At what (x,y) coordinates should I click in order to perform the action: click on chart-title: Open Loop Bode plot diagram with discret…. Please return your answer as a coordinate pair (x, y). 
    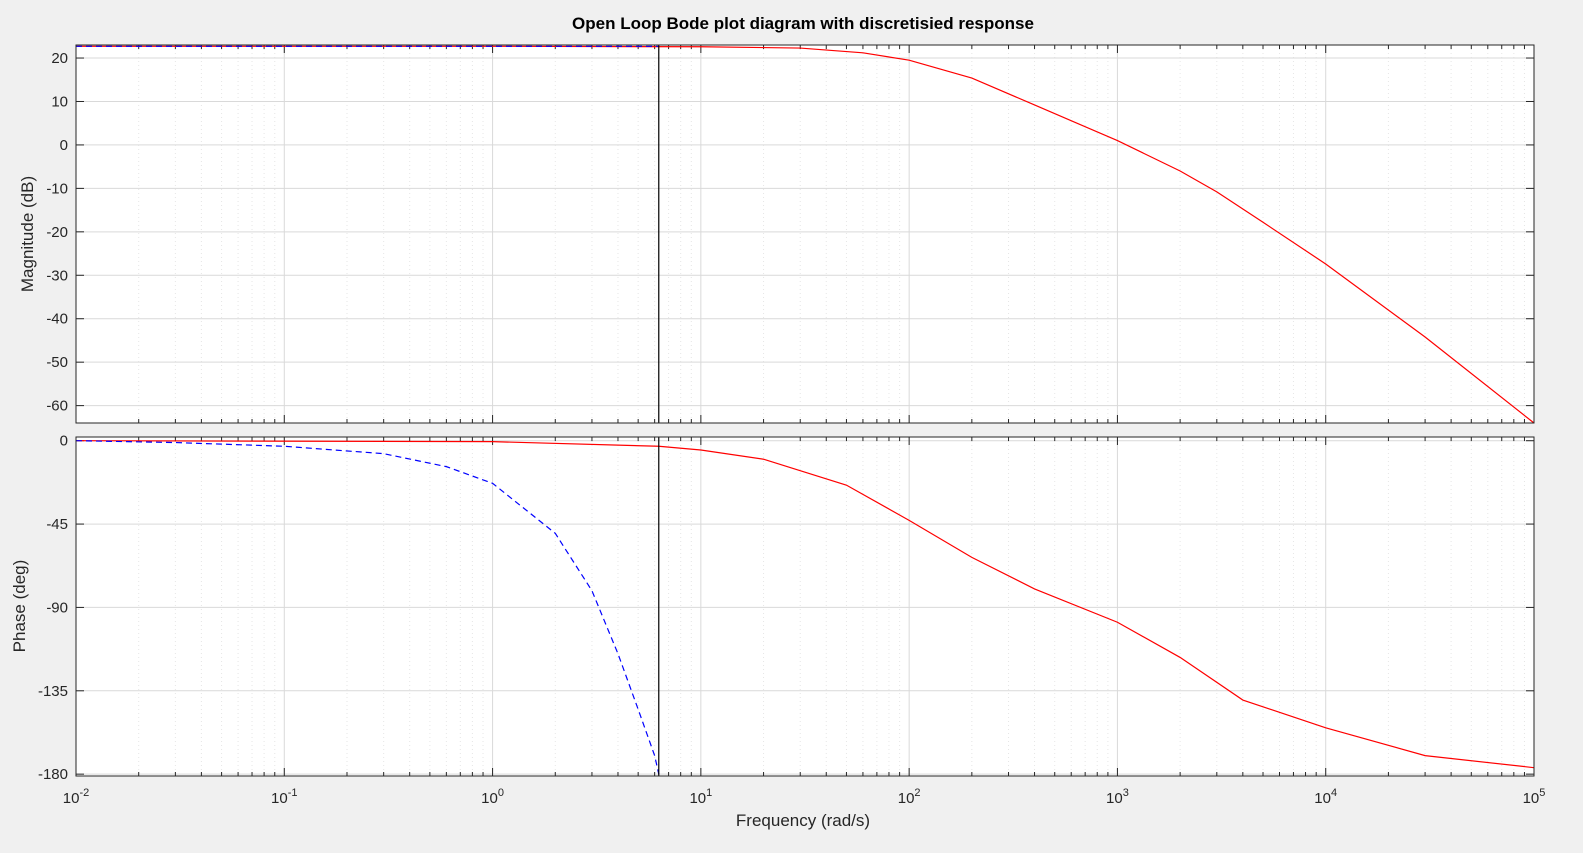
    Looking at the image, I should click on (803, 23).